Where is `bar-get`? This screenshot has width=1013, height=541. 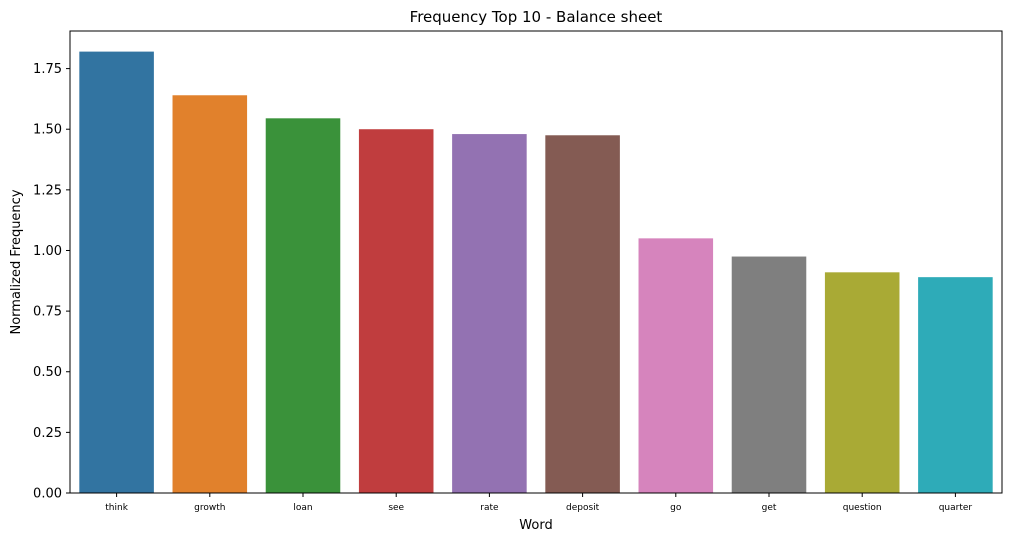
bar-get is located at coordinates (769, 374).